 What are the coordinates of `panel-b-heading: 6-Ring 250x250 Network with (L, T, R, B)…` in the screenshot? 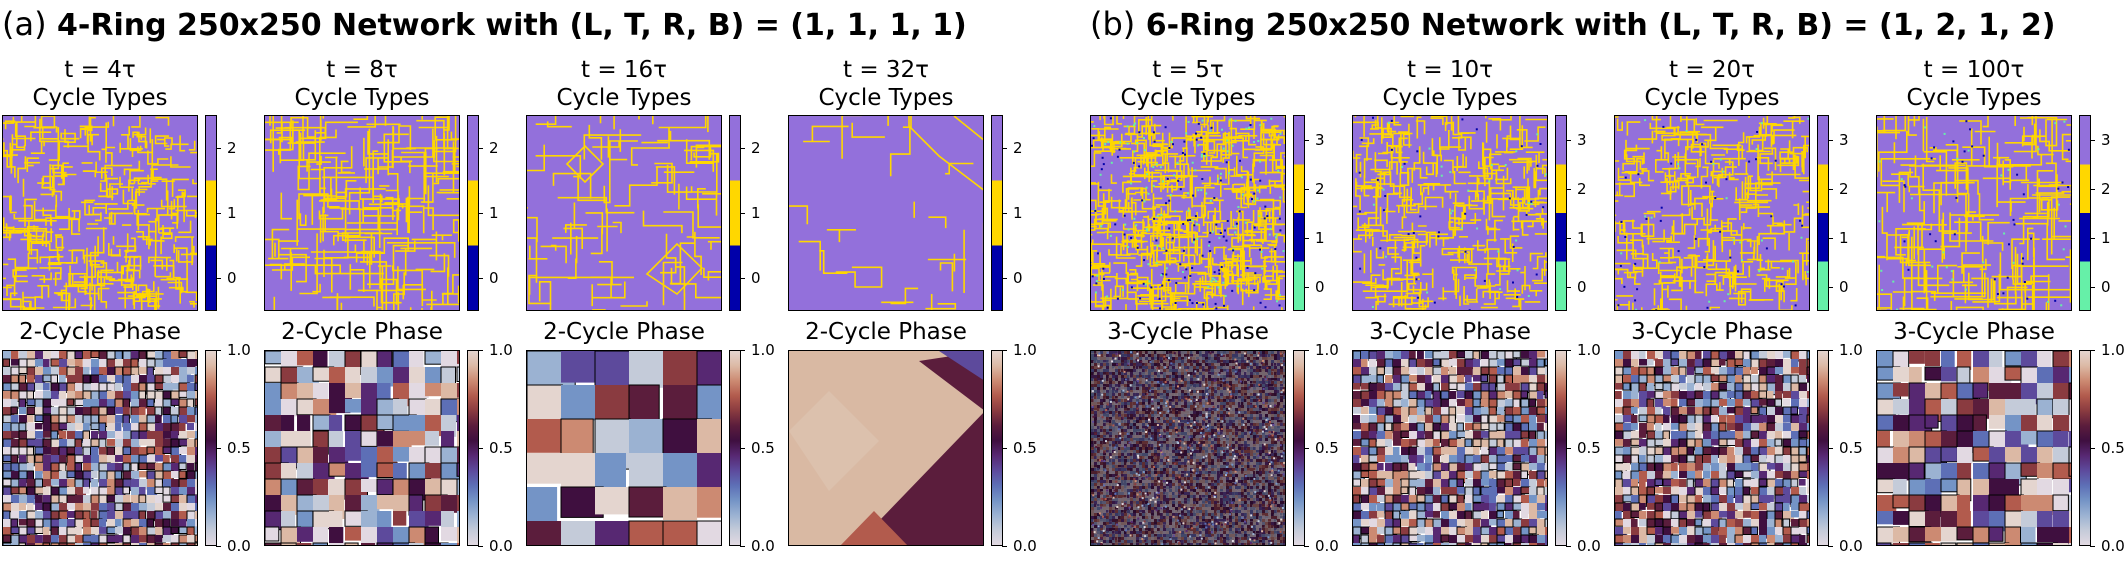 It's located at (1600, 25).